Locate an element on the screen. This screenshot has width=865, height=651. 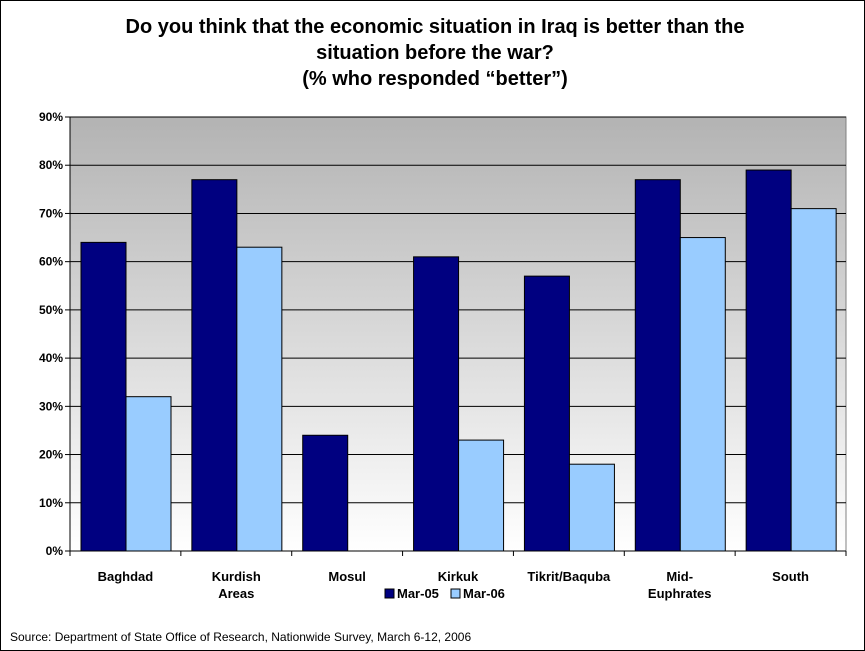
y-tick-label: 10% is located at coordinates (51, 503).